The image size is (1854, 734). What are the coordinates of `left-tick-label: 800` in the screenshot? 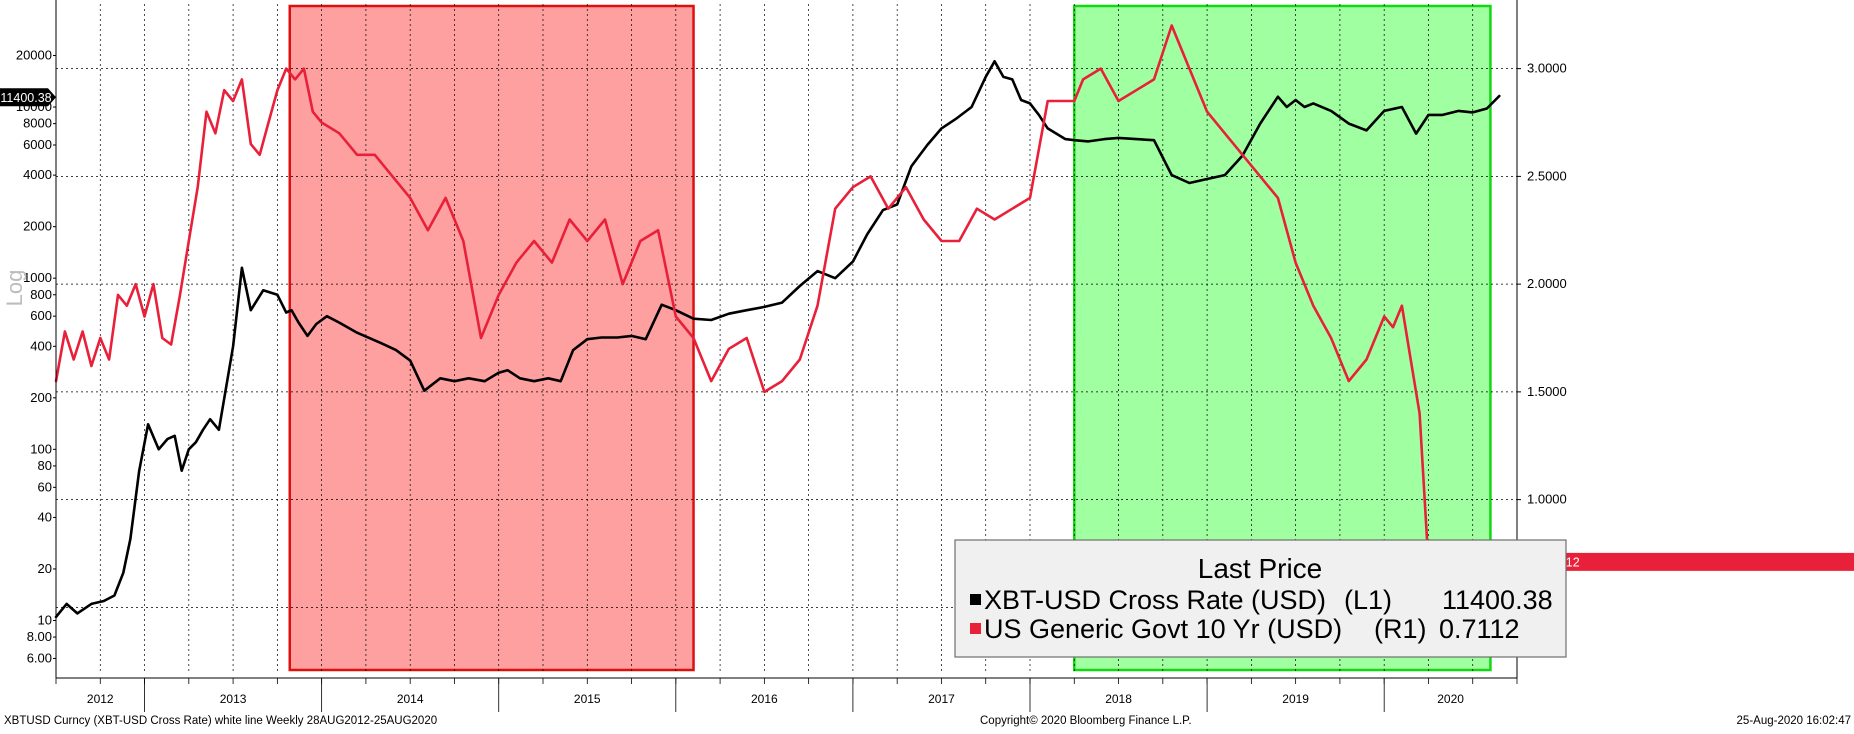 It's located at (41, 294).